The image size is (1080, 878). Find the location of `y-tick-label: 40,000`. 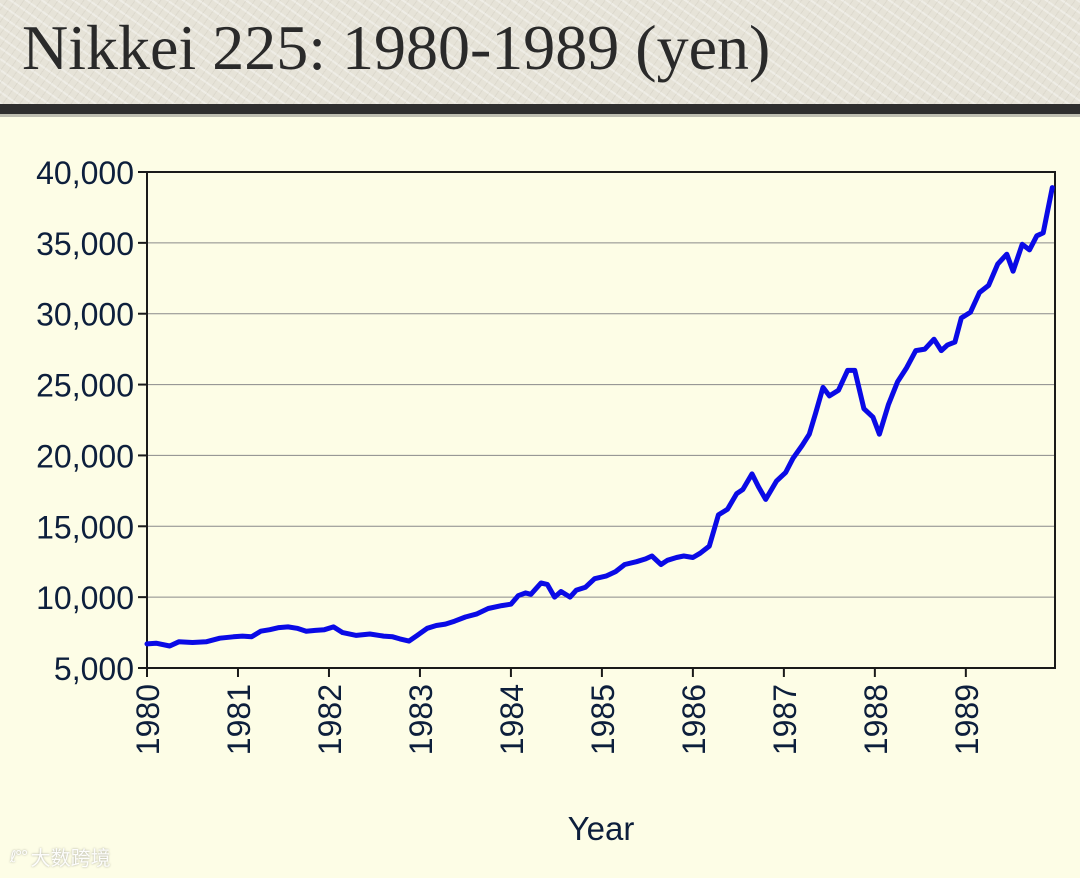

y-tick-label: 40,000 is located at coordinates (85, 173).